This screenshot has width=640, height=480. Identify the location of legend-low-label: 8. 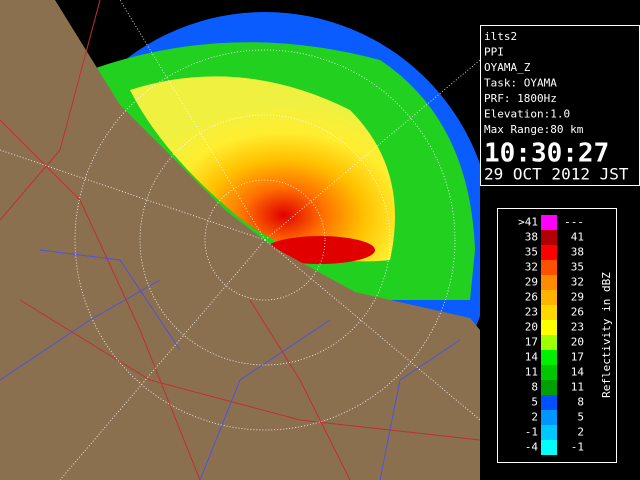
(534, 387).